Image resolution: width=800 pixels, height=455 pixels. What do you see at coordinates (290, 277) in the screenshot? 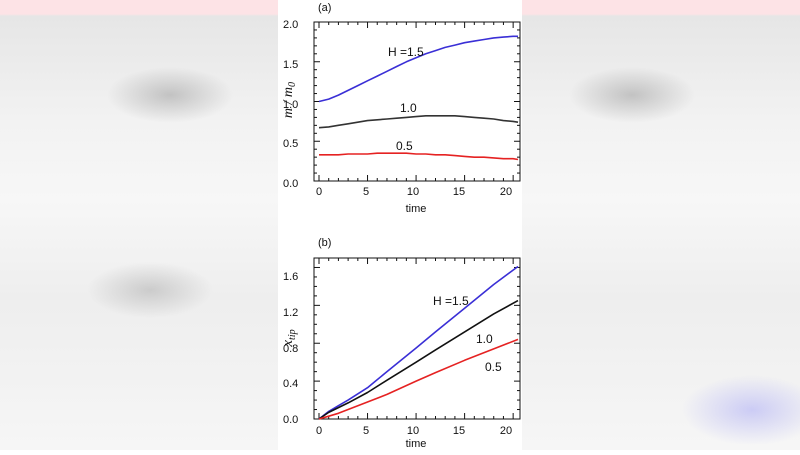
I see `panel-b-ytick-label: 1.6` at bounding box center [290, 277].